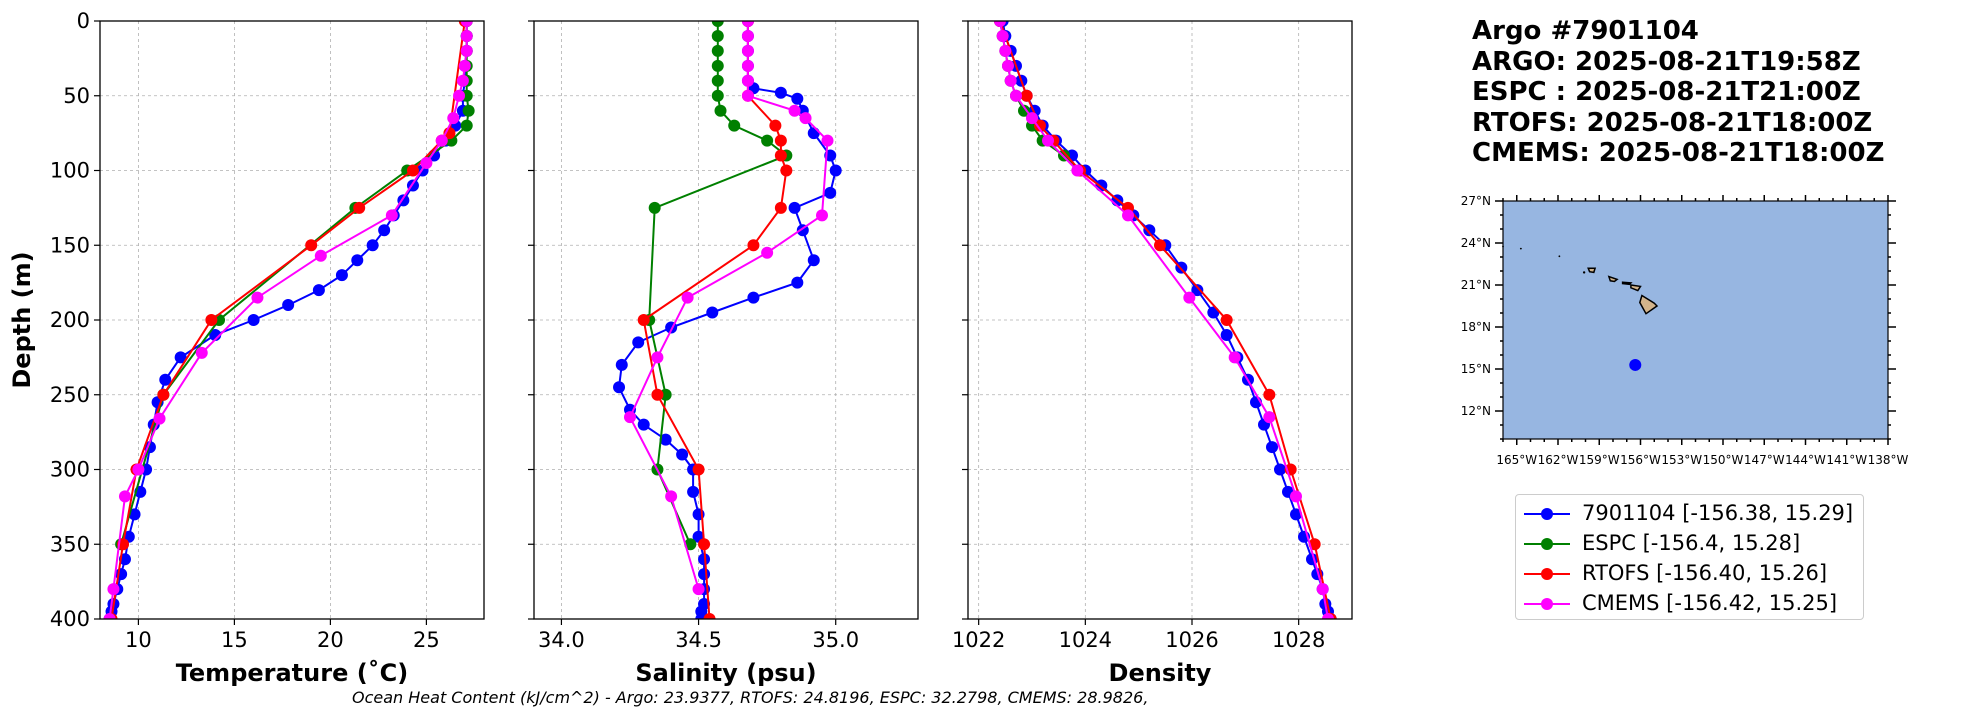  What do you see at coordinates (1805, 460) in the screenshot?
I see `map-lon-label: 144°W` at bounding box center [1805, 460].